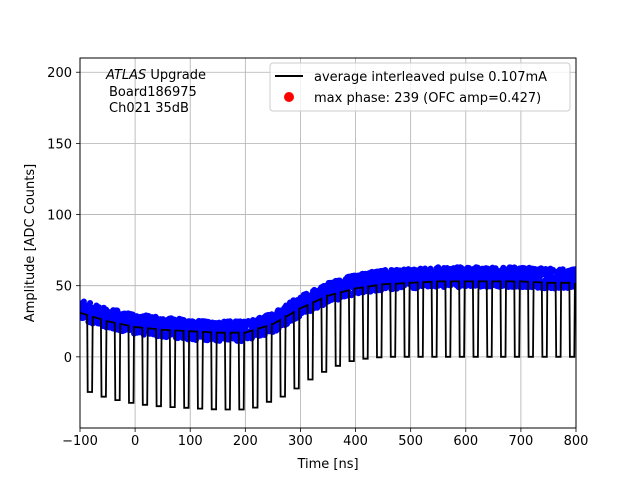 This screenshot has height=480, width=640. What do you see at coordinates (289, 97) in the screenshot?
I see `legend-dot-marker` at bounding box center [289, 97].